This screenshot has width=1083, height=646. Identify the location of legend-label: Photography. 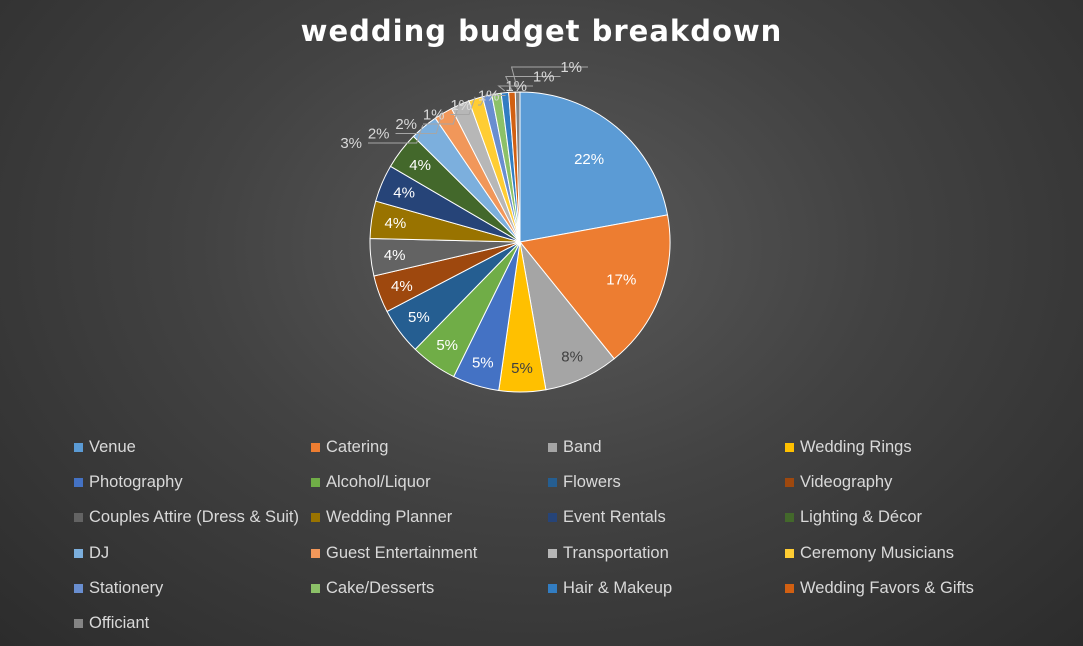
(136, 482).